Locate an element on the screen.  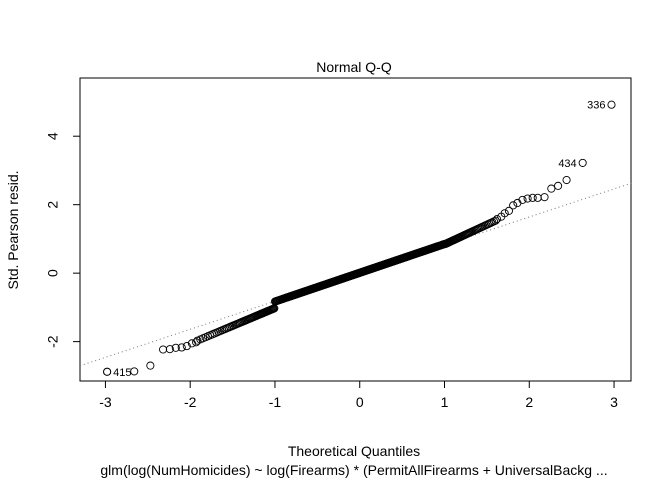
x-tick-label: 1 is located at coordinates (445, 402).